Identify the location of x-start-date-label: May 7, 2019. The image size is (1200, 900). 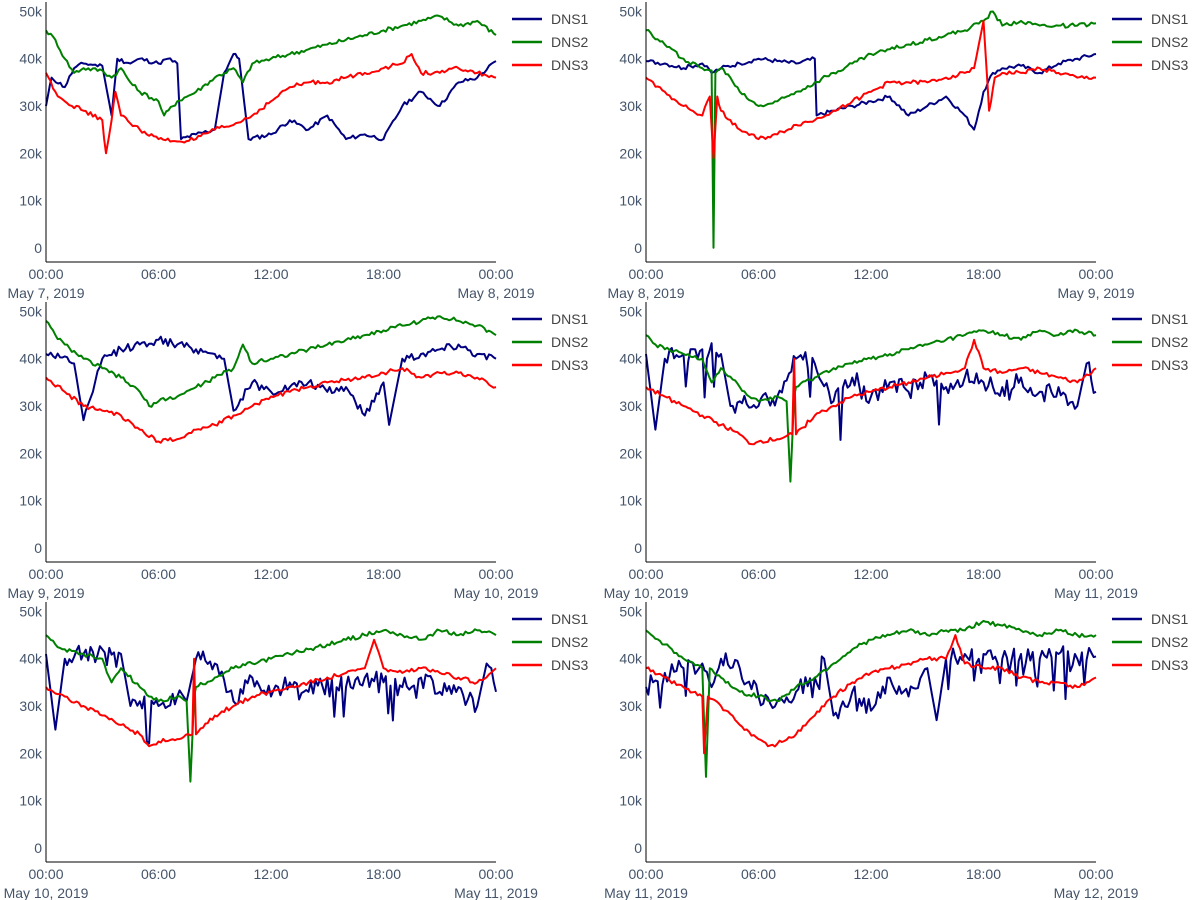
(45, 293).